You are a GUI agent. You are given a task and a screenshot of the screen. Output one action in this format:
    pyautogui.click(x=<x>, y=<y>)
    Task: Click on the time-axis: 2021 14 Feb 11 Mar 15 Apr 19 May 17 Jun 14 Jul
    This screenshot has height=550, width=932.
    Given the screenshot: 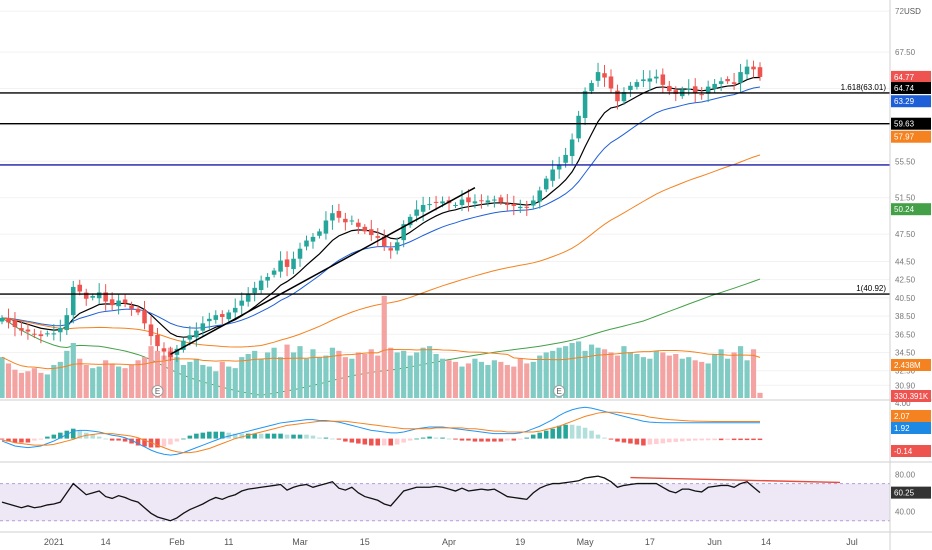 What is the action you would take?
    pyautogui.click(x=451, y=542)
    